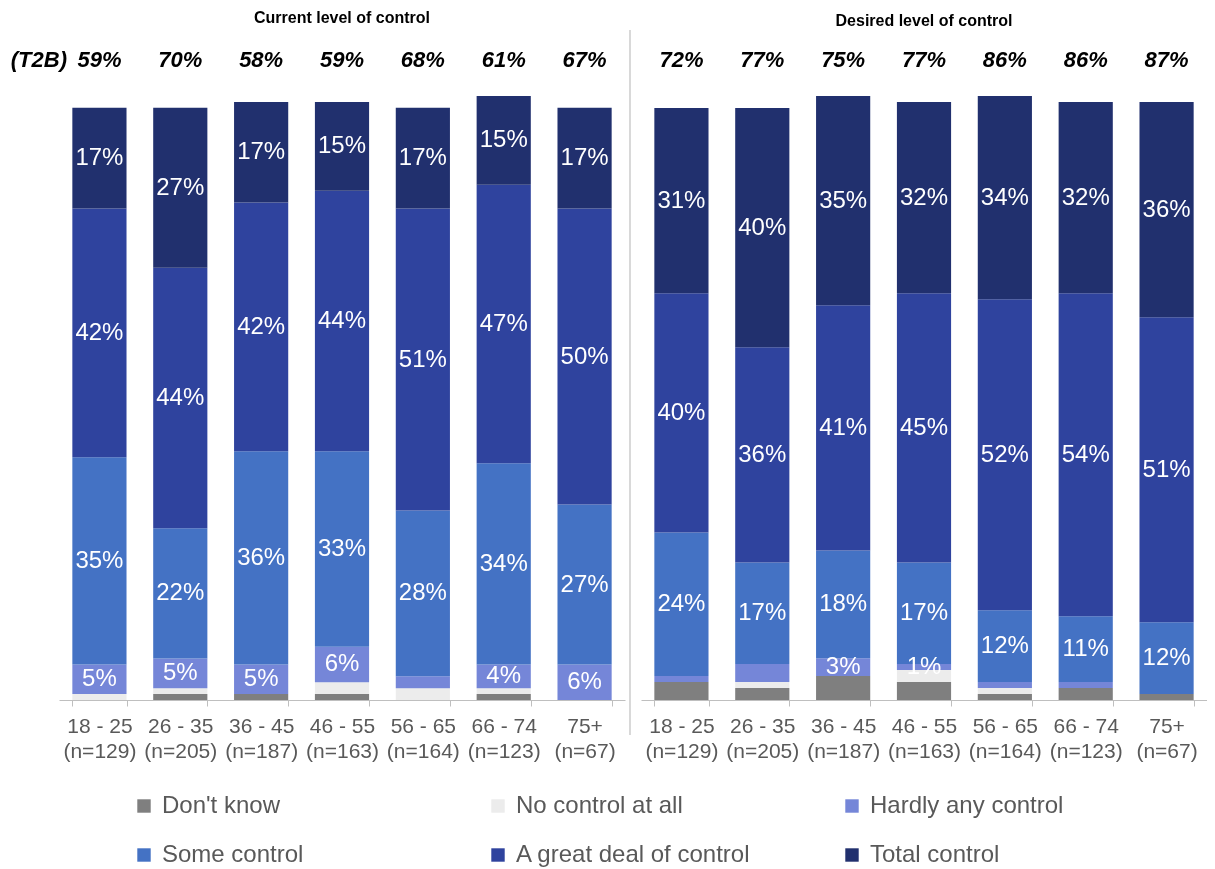 Image resolution: width=1215 pixels, height=869 pixels. I want to click on chart-title: Current level of control, so click(342, 17).